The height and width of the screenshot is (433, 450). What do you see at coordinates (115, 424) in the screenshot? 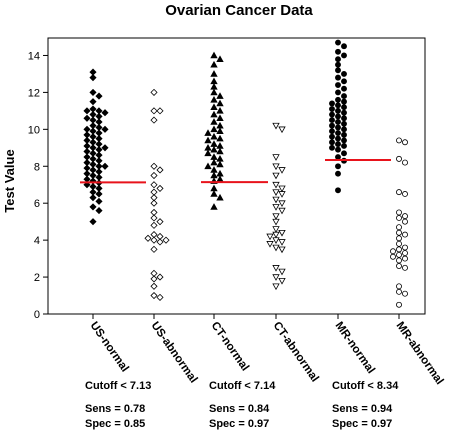
I see `stat-spec: Spec = 0.85` at bounding box center [115, 424].